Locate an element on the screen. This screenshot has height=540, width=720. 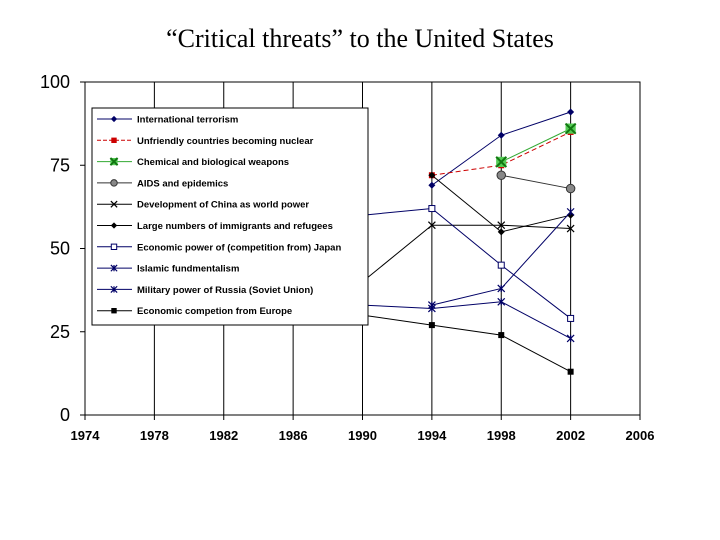
x-tick-label: 1978 is located at coordinates (154, 435).